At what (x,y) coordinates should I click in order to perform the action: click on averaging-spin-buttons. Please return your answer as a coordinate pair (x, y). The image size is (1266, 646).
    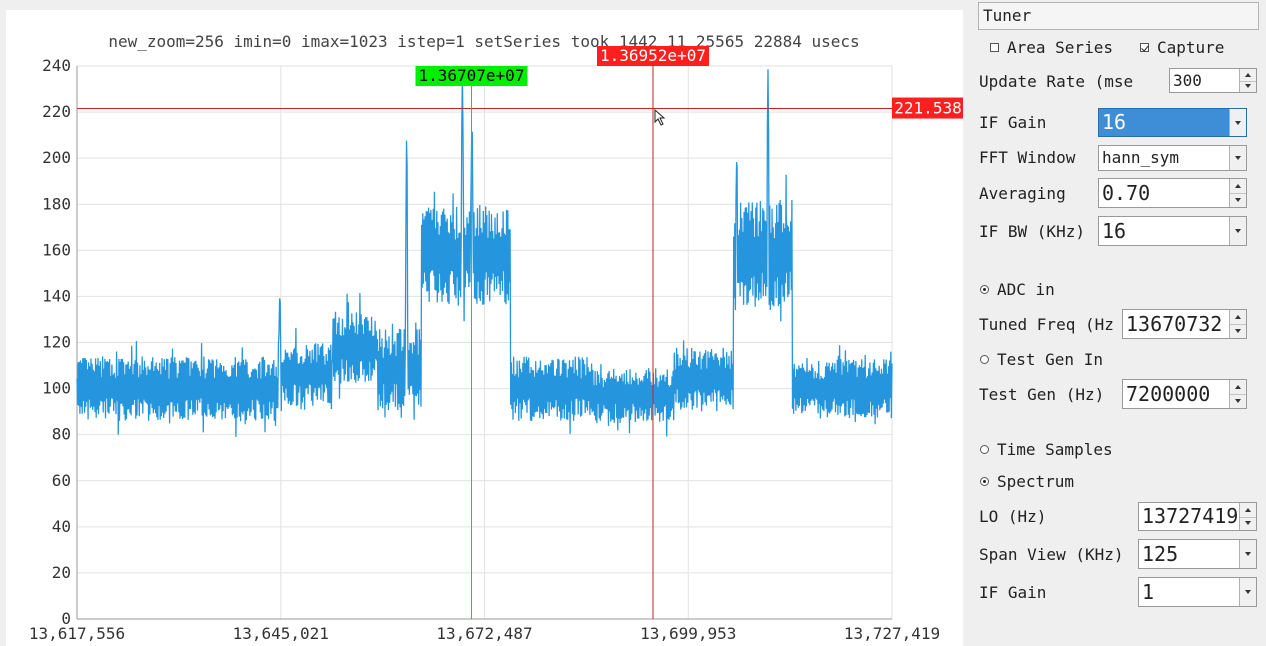
    Looking at the image, I should click on (1237, 193).